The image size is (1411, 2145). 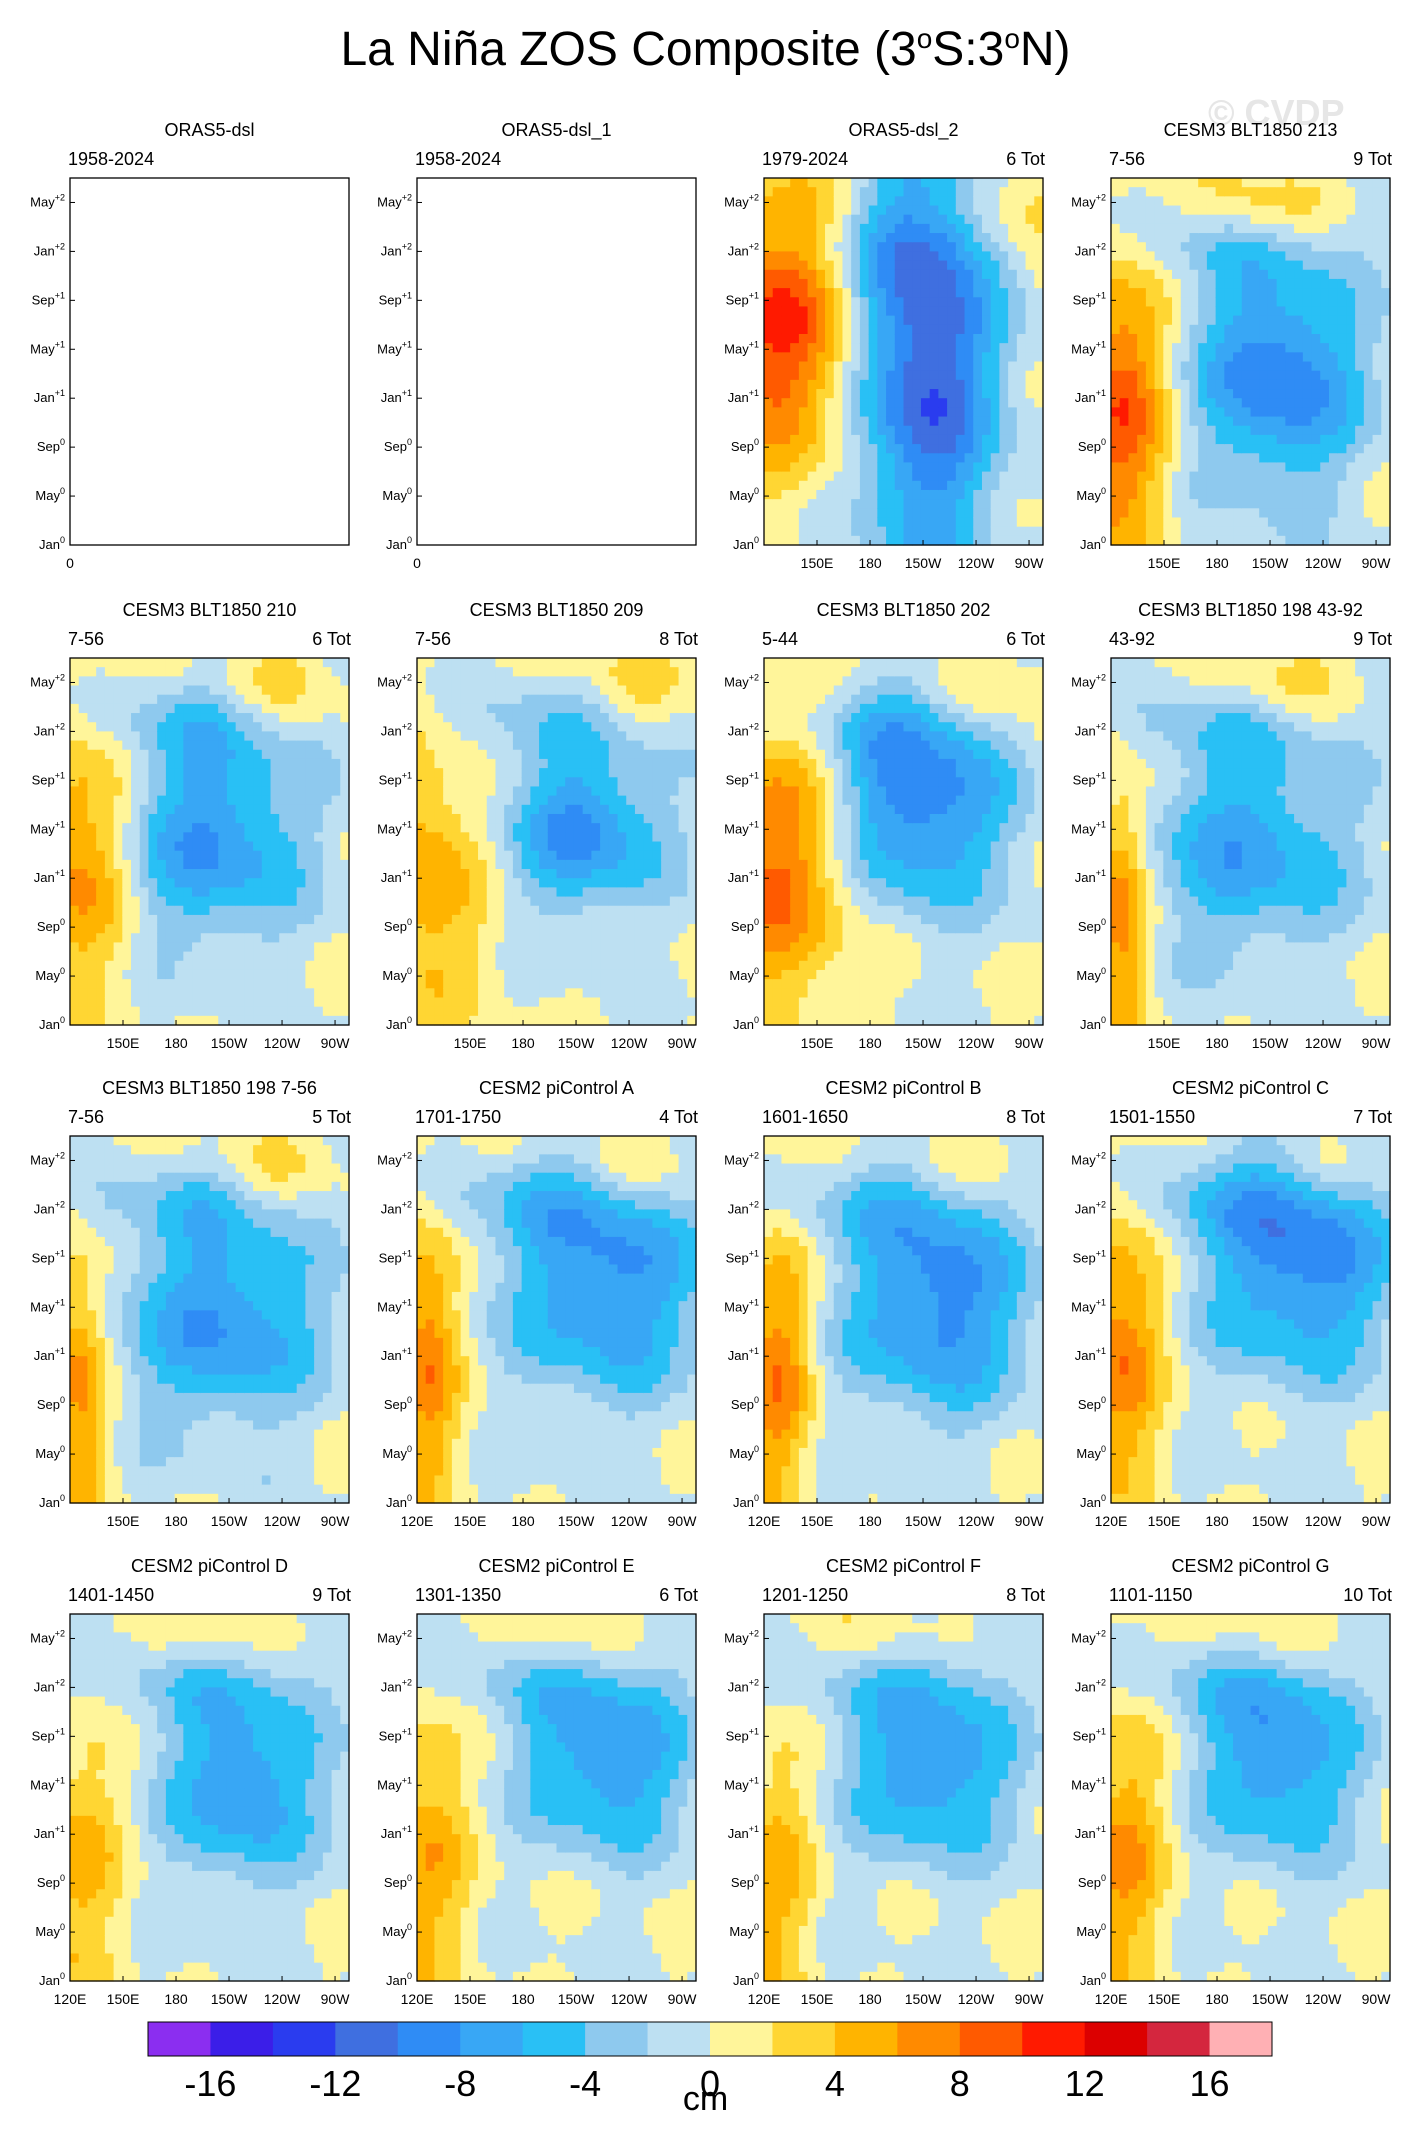 What do you see at coordinates (396, 396) in the screenshot?
I see `y-tick-label: Jan+1` at bounding box center [396, 396].